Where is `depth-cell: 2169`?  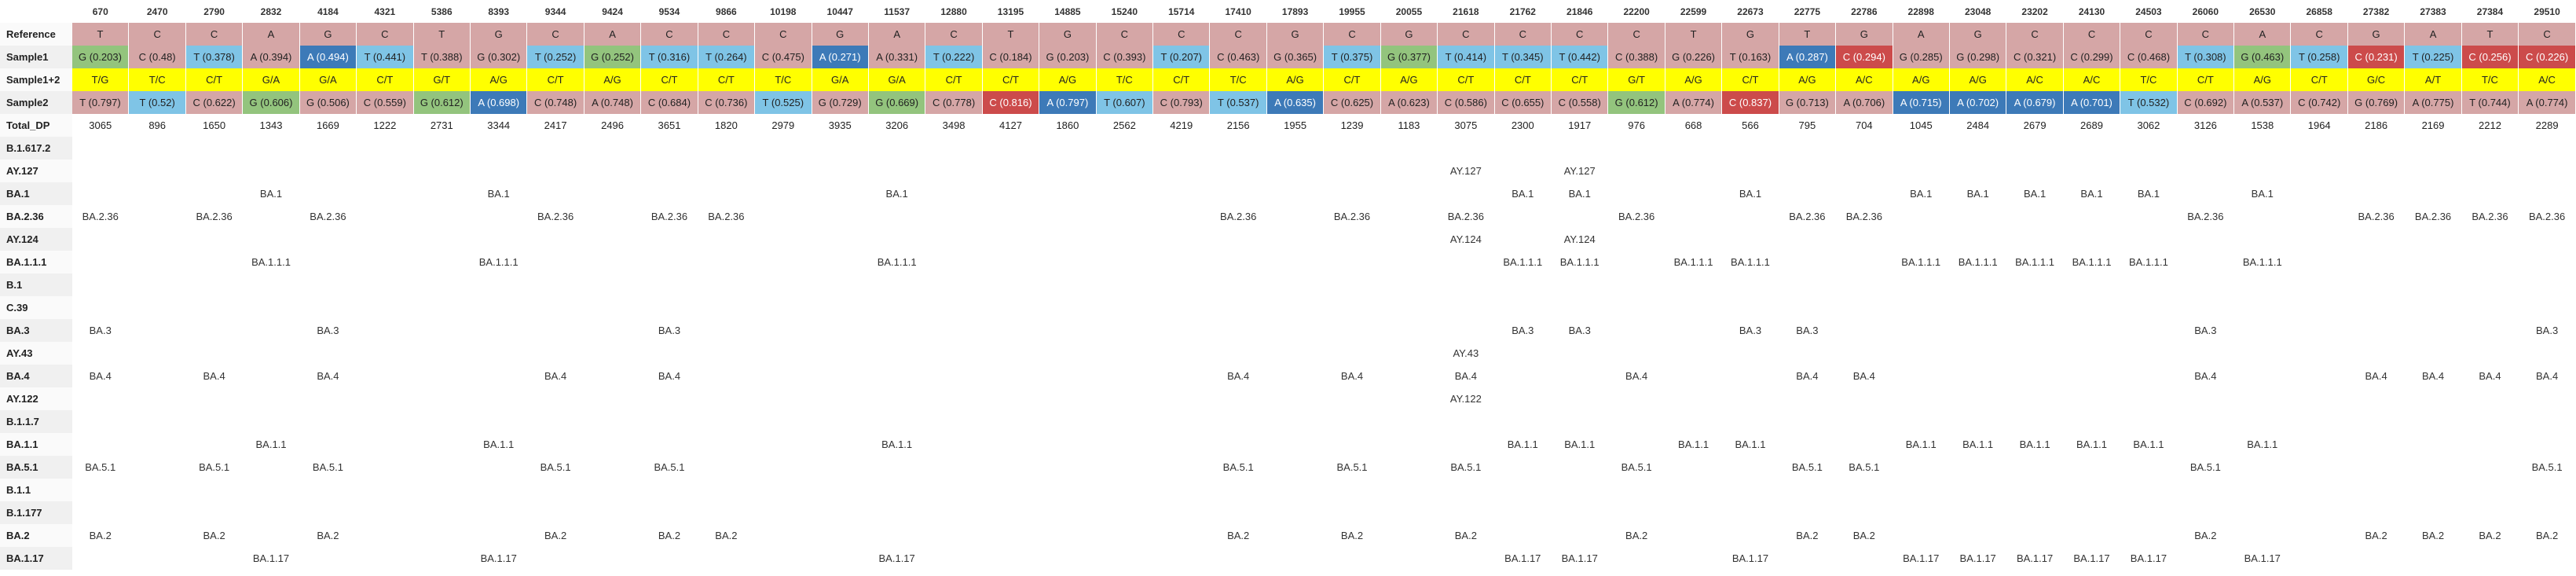
depth-cell: 2169 is located at coordinates (2433, 125).